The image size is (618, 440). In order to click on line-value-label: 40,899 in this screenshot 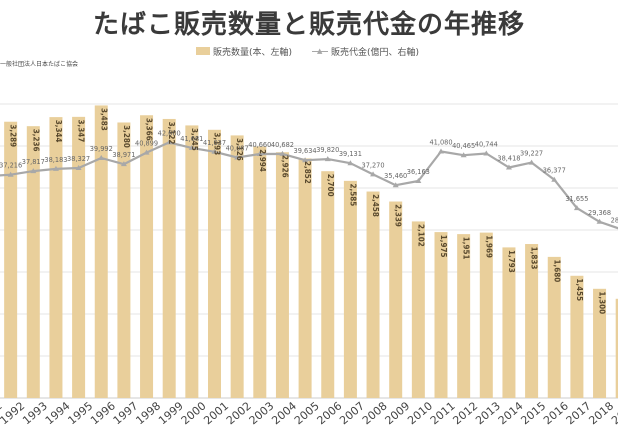, I will do `click(146, 144)`.